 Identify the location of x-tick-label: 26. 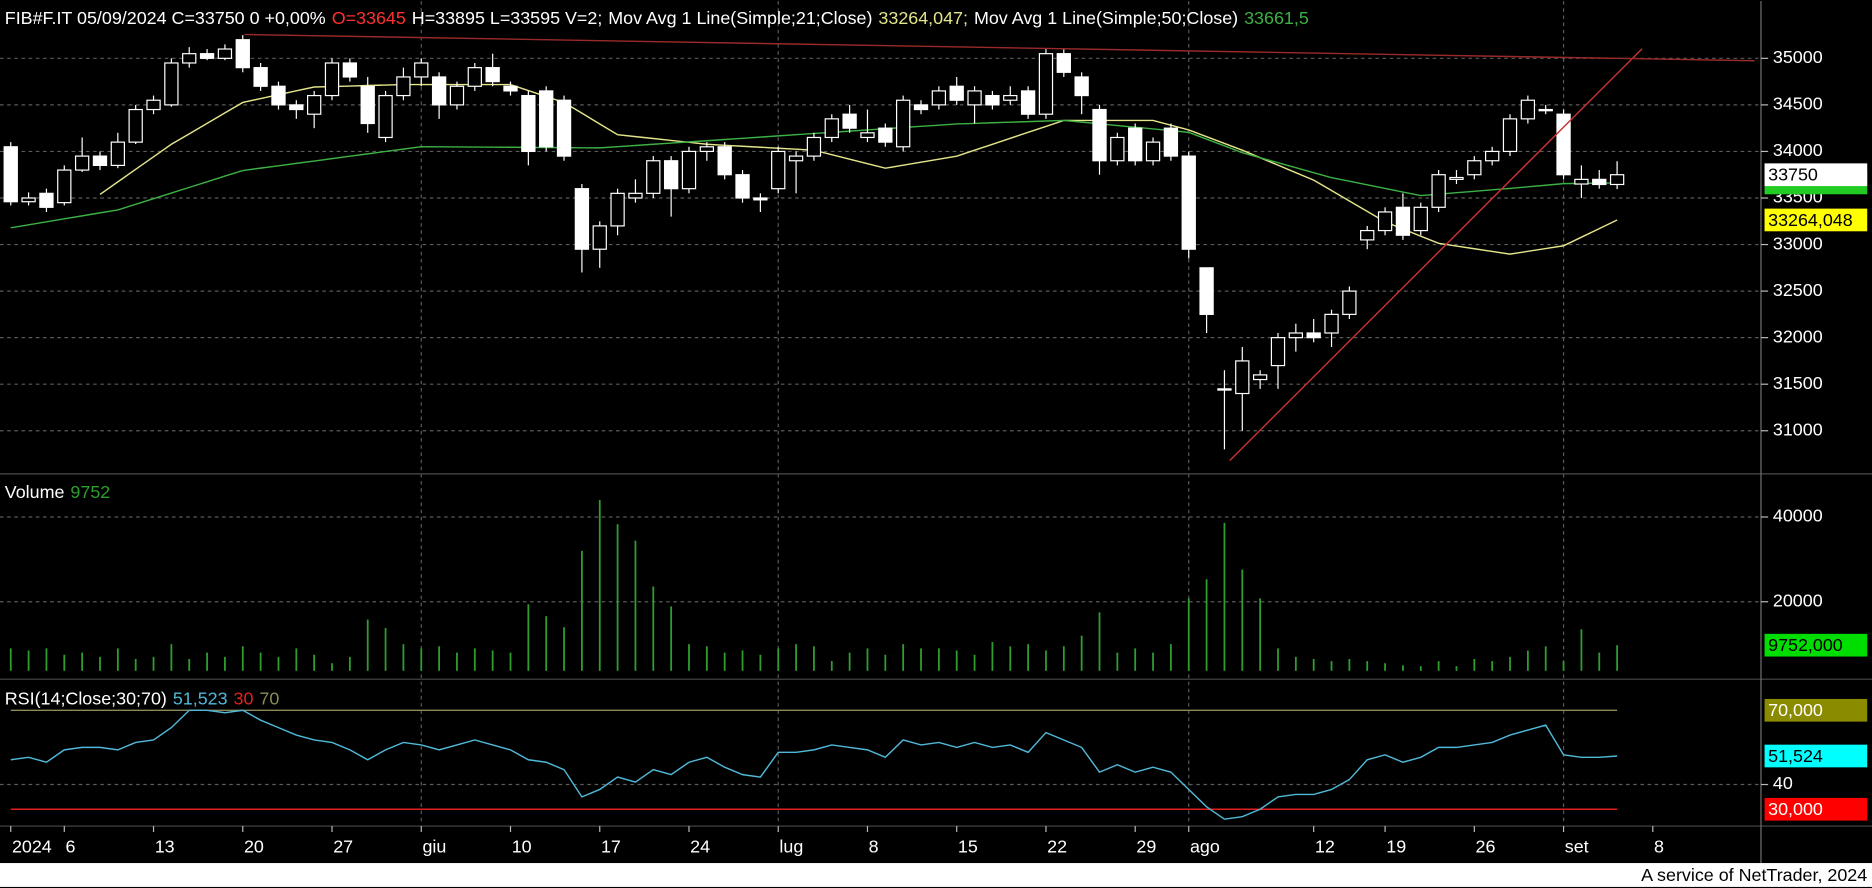
(1486, 846).